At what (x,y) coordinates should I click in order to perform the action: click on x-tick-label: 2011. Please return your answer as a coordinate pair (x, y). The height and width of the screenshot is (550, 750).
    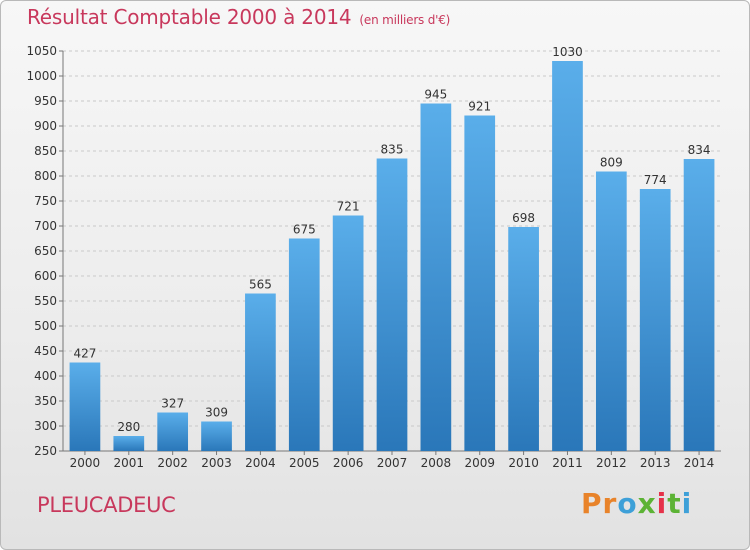
    Looking at the image, I should click on (567, 463).